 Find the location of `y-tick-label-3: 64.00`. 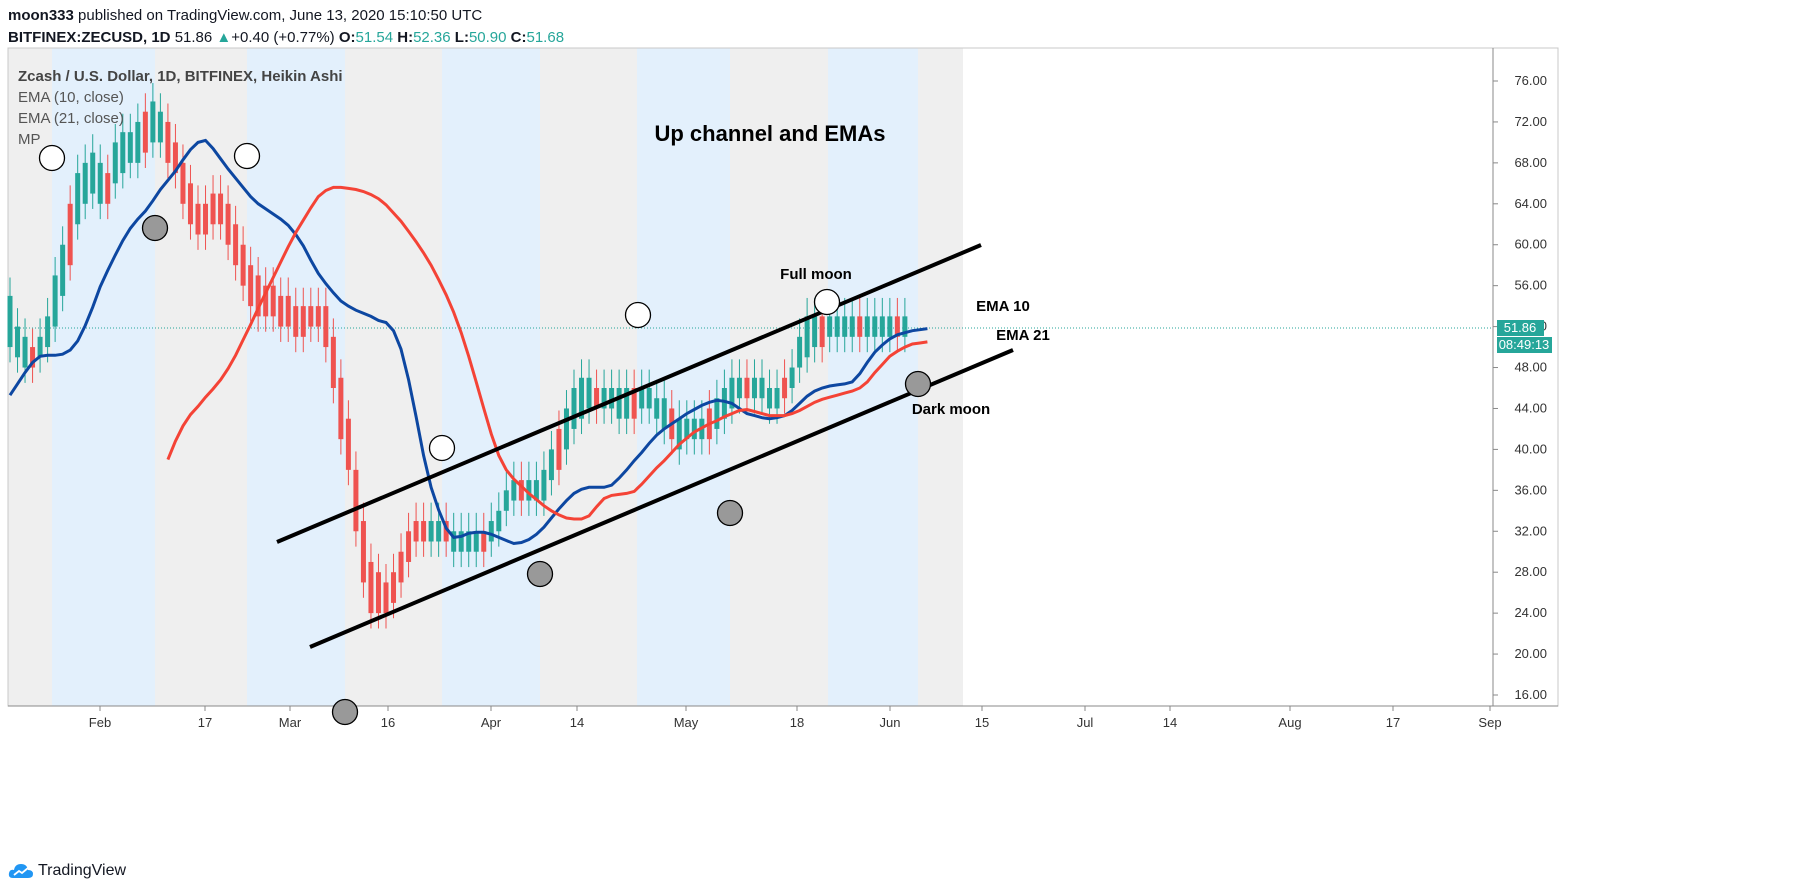

y-tick-label-3: 64.00 is located at coordinates (1530, 203).